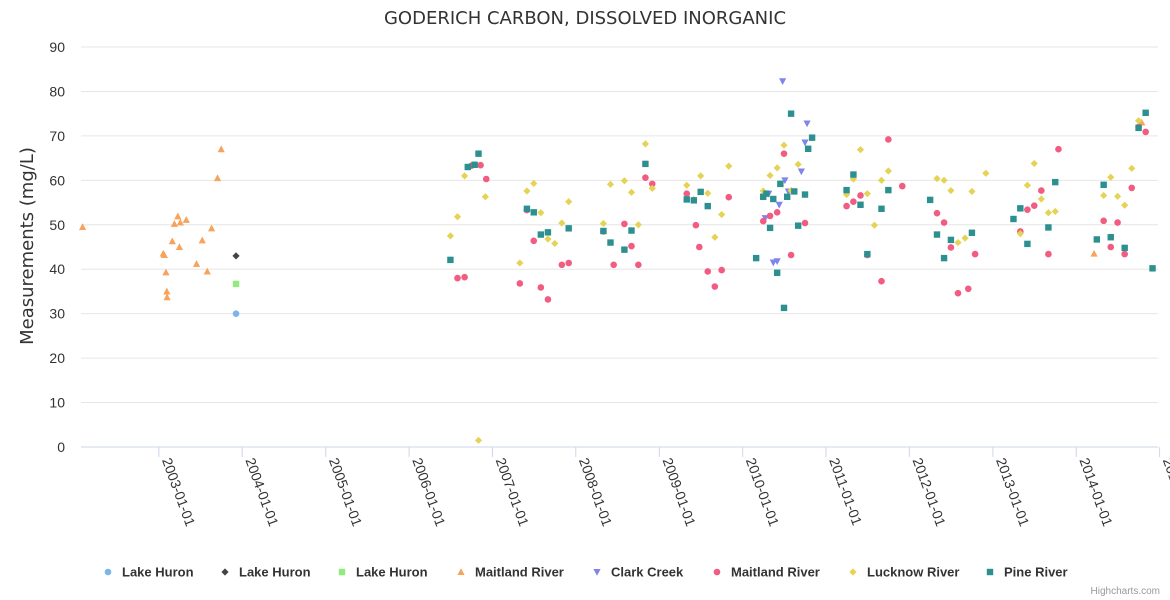 The image size is (1170, 600). Describe the element at coordinates (1125, 591) in the screenshot. I see `credits-link: Highcharts.com` at that location.